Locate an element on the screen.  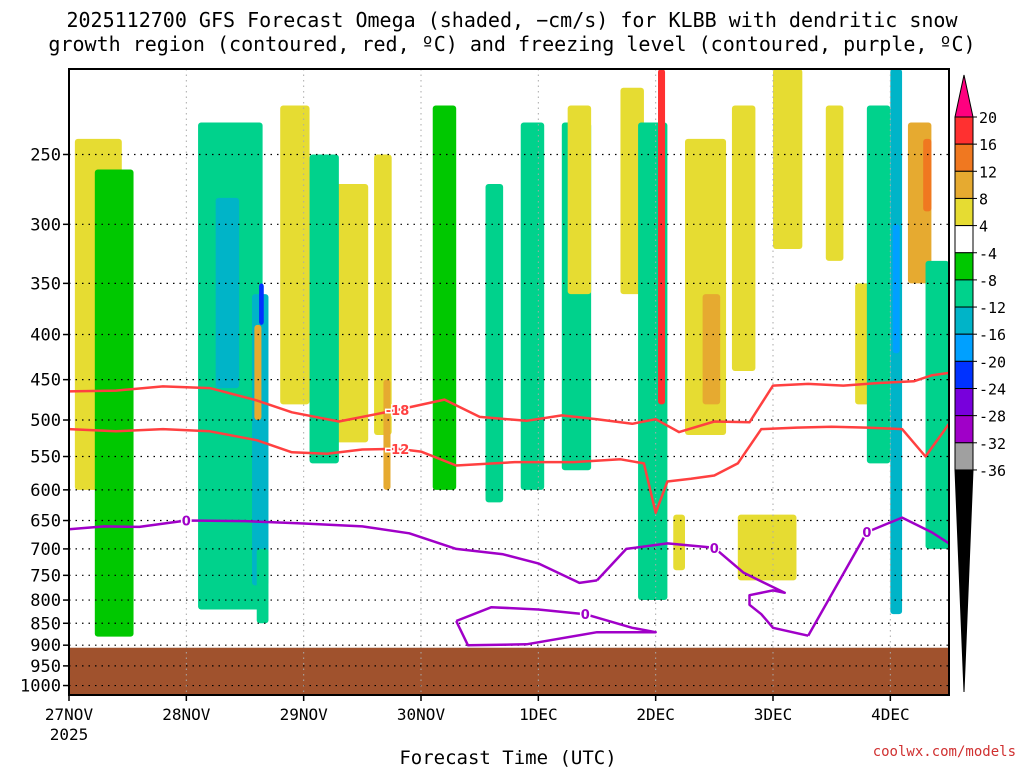
x-tick-label-30NOV: 30NOV is located at coordinates (421, 714).